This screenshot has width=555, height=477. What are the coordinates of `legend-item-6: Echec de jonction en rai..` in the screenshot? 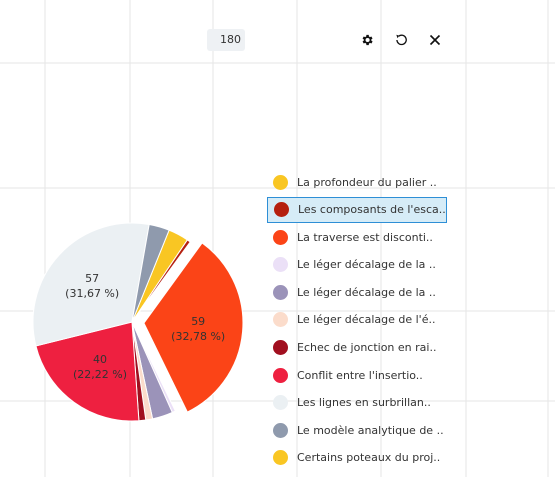 It's located at (357, 348).